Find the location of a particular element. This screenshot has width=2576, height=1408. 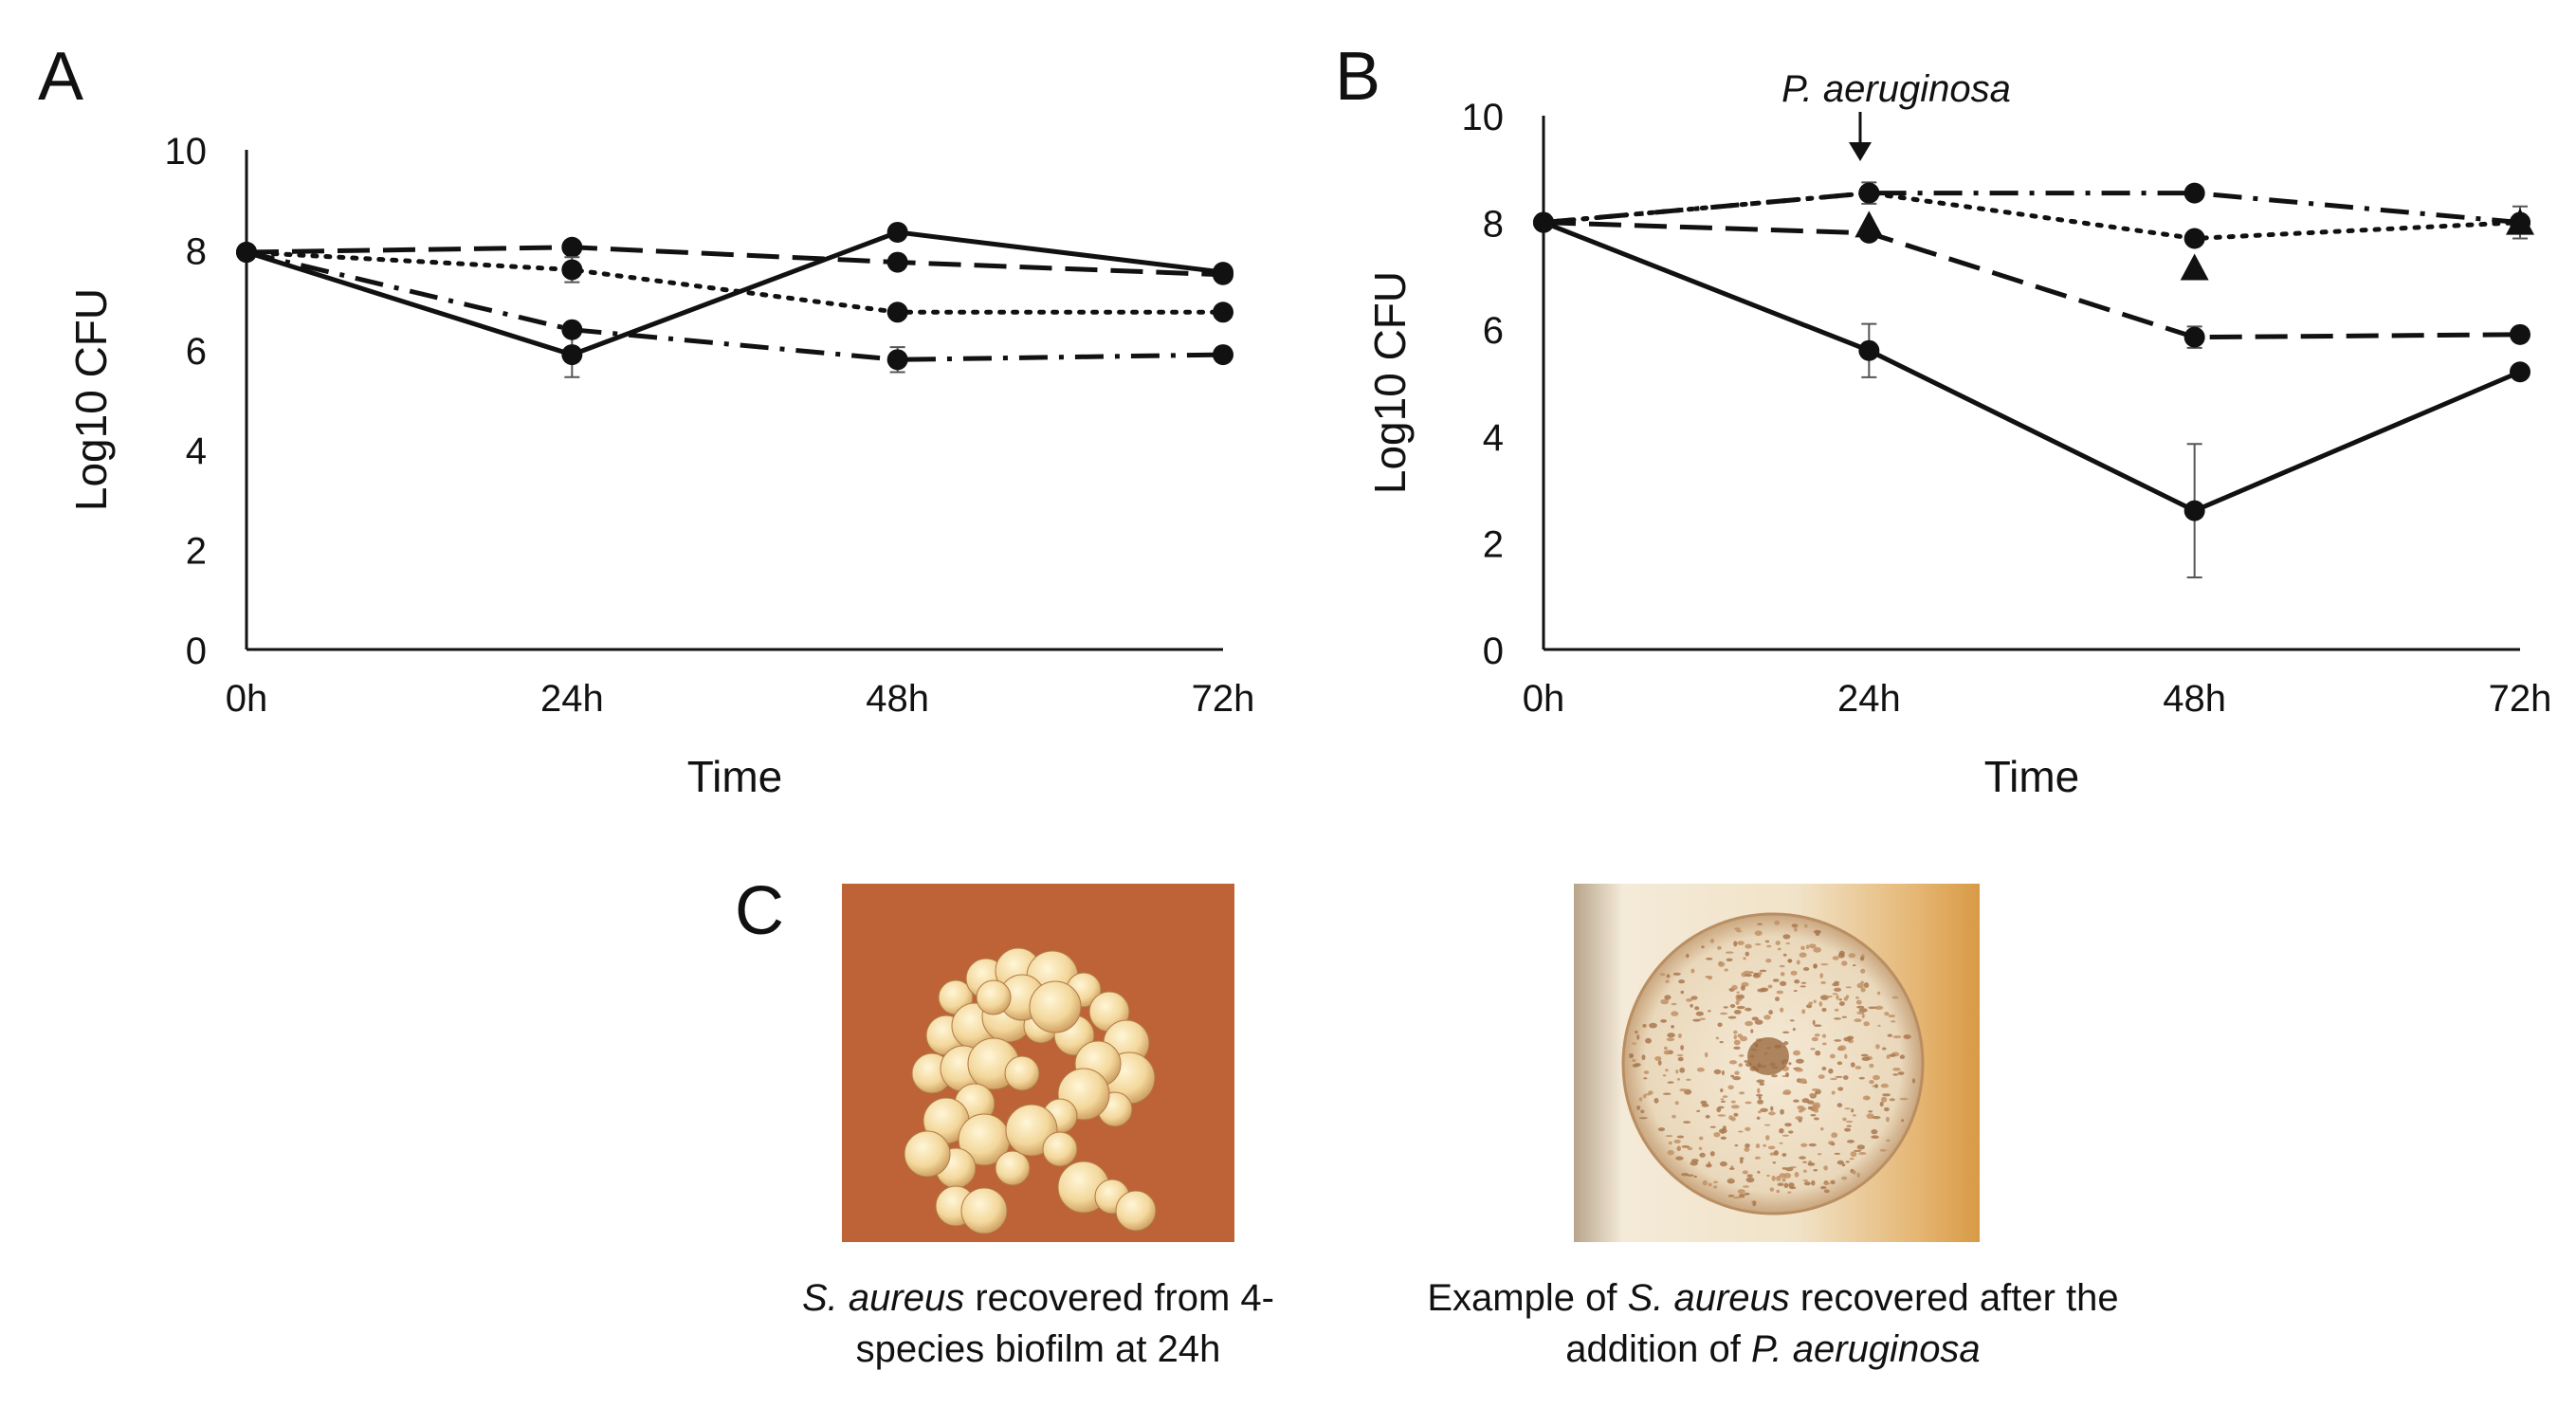

series-line-dashed is located at coordinates (2032, 280).